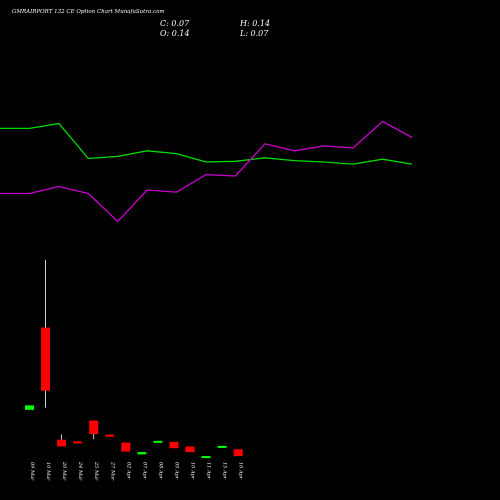 Image resolution: width=500 pixels, height=500 pixels. What do you see at coordinates (175, 23) in the screenshot?
I see `close-value: C: 0.07` at bounding box center [175, 23].